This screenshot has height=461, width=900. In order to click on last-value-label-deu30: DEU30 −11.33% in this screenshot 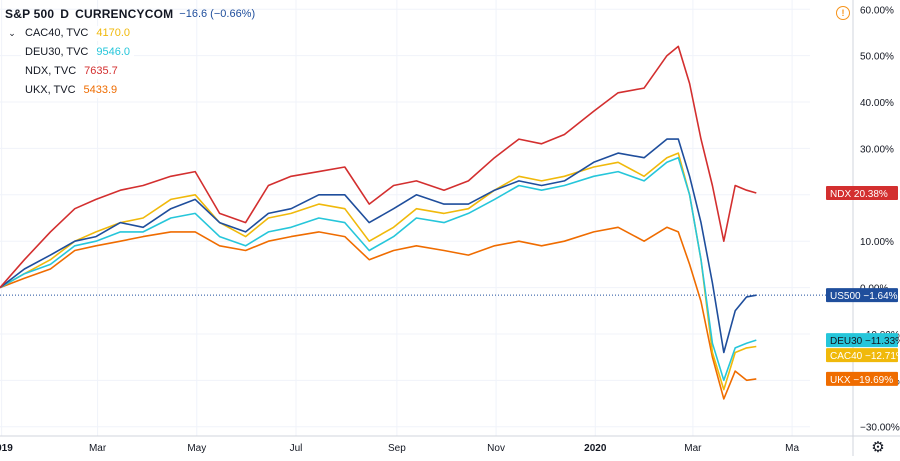, I will do `click(863, 340)`.